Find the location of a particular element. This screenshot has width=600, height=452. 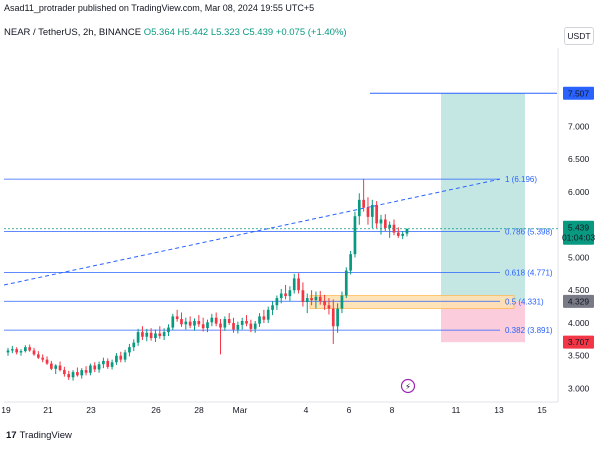

lightning-icon is located at coordinates (408, 386).